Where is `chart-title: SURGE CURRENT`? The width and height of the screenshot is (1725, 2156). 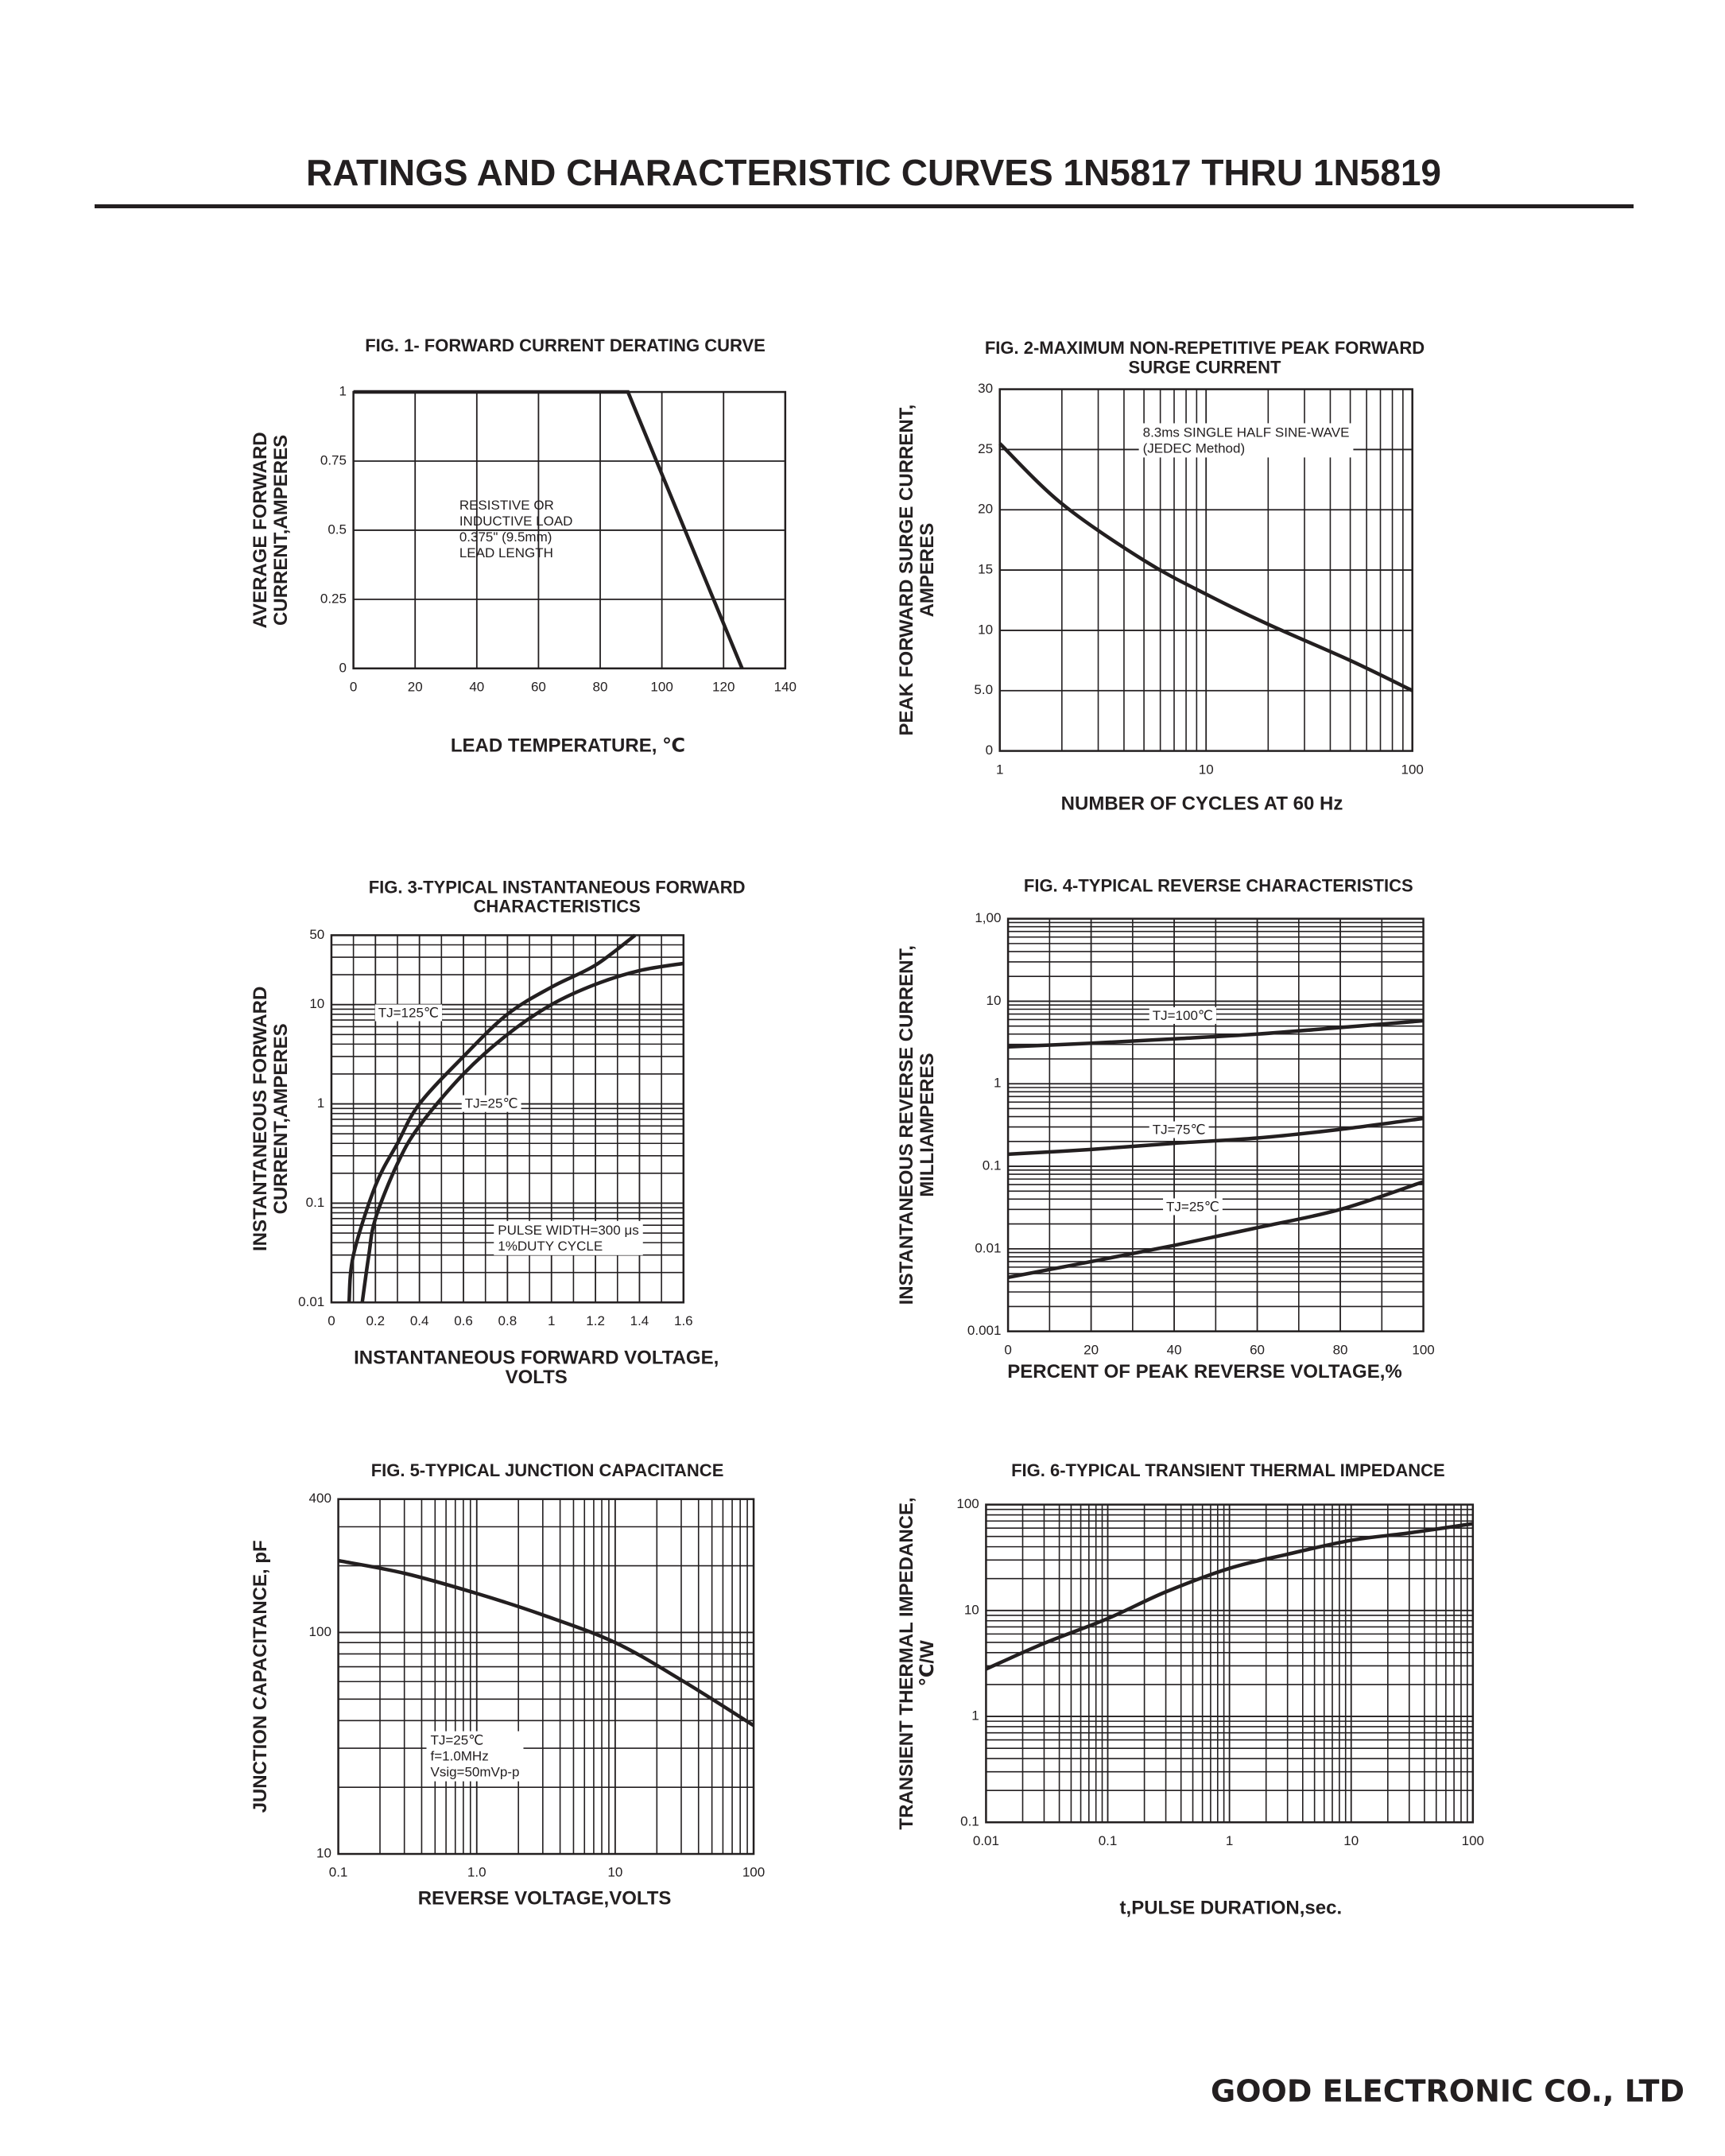
chart-title: SURGE CURRENT is located at coordinates (1205, 367).